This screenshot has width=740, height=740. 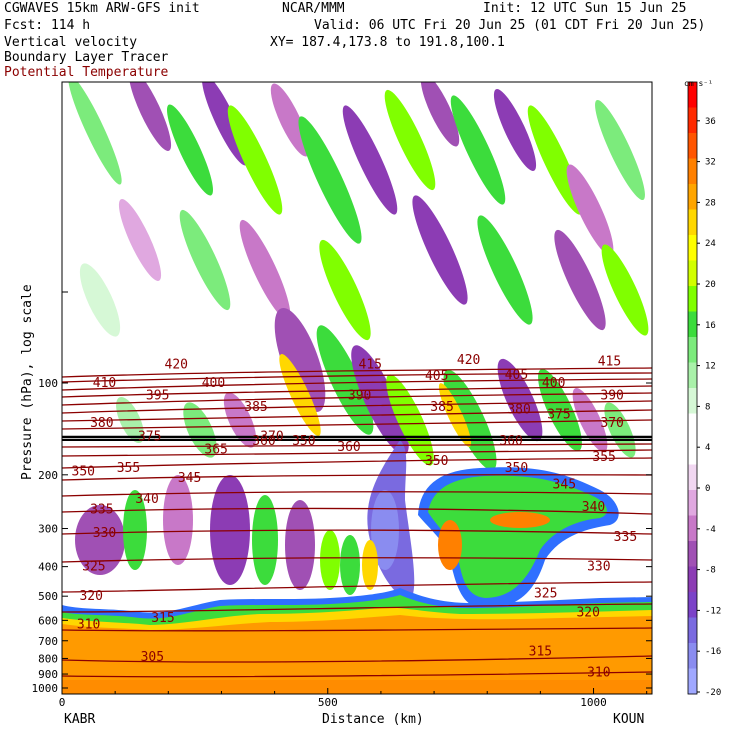 What do you see at coordinates (215, 449) in the screenshot?
I see `theta-label: 365` at bounding box center [215, 449].